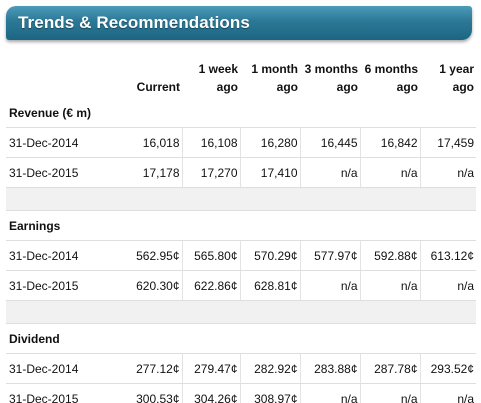 The width and height of the screenshot is (481, 403). Describe the element at coordinates (389, 255) in the screenshot. I see `cell-6-months: 592.88¢` at that location.